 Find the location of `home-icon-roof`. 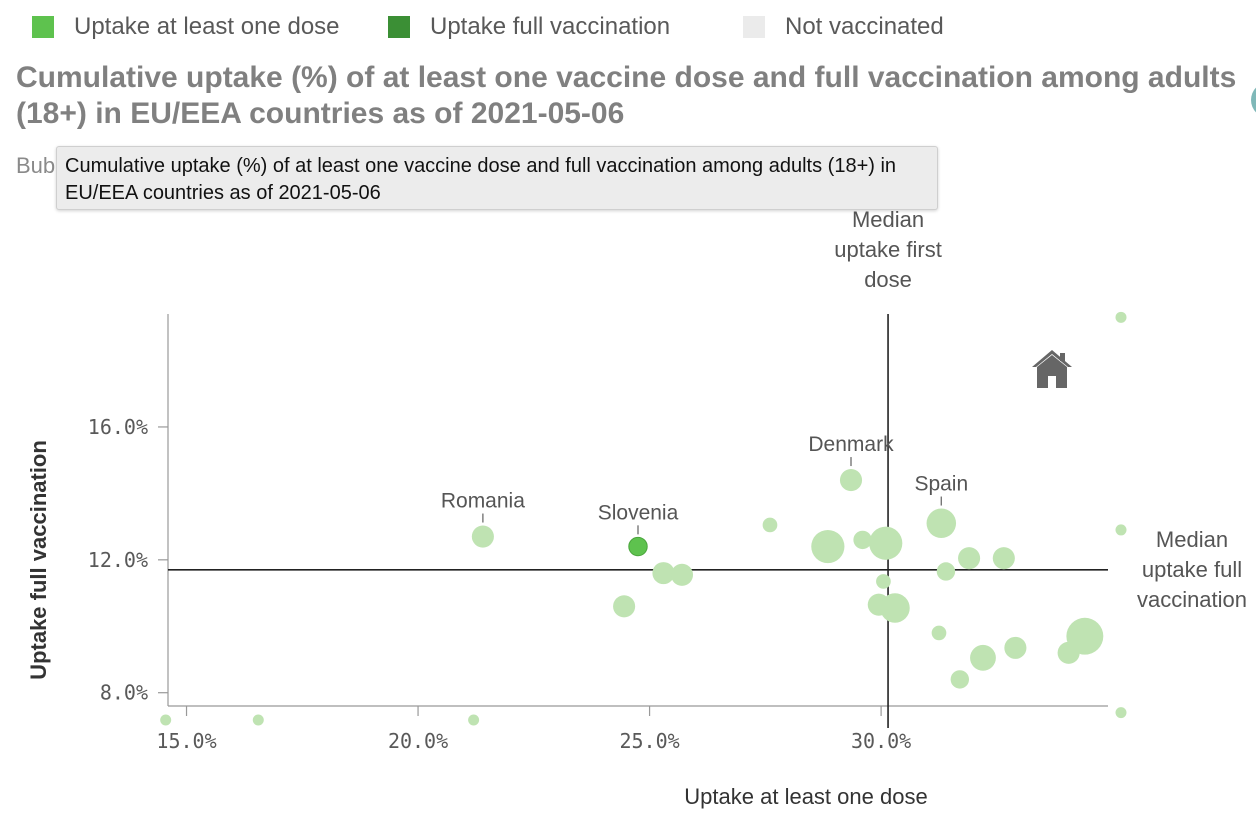

home-icon-roof is located at coordinates (1052, 358).